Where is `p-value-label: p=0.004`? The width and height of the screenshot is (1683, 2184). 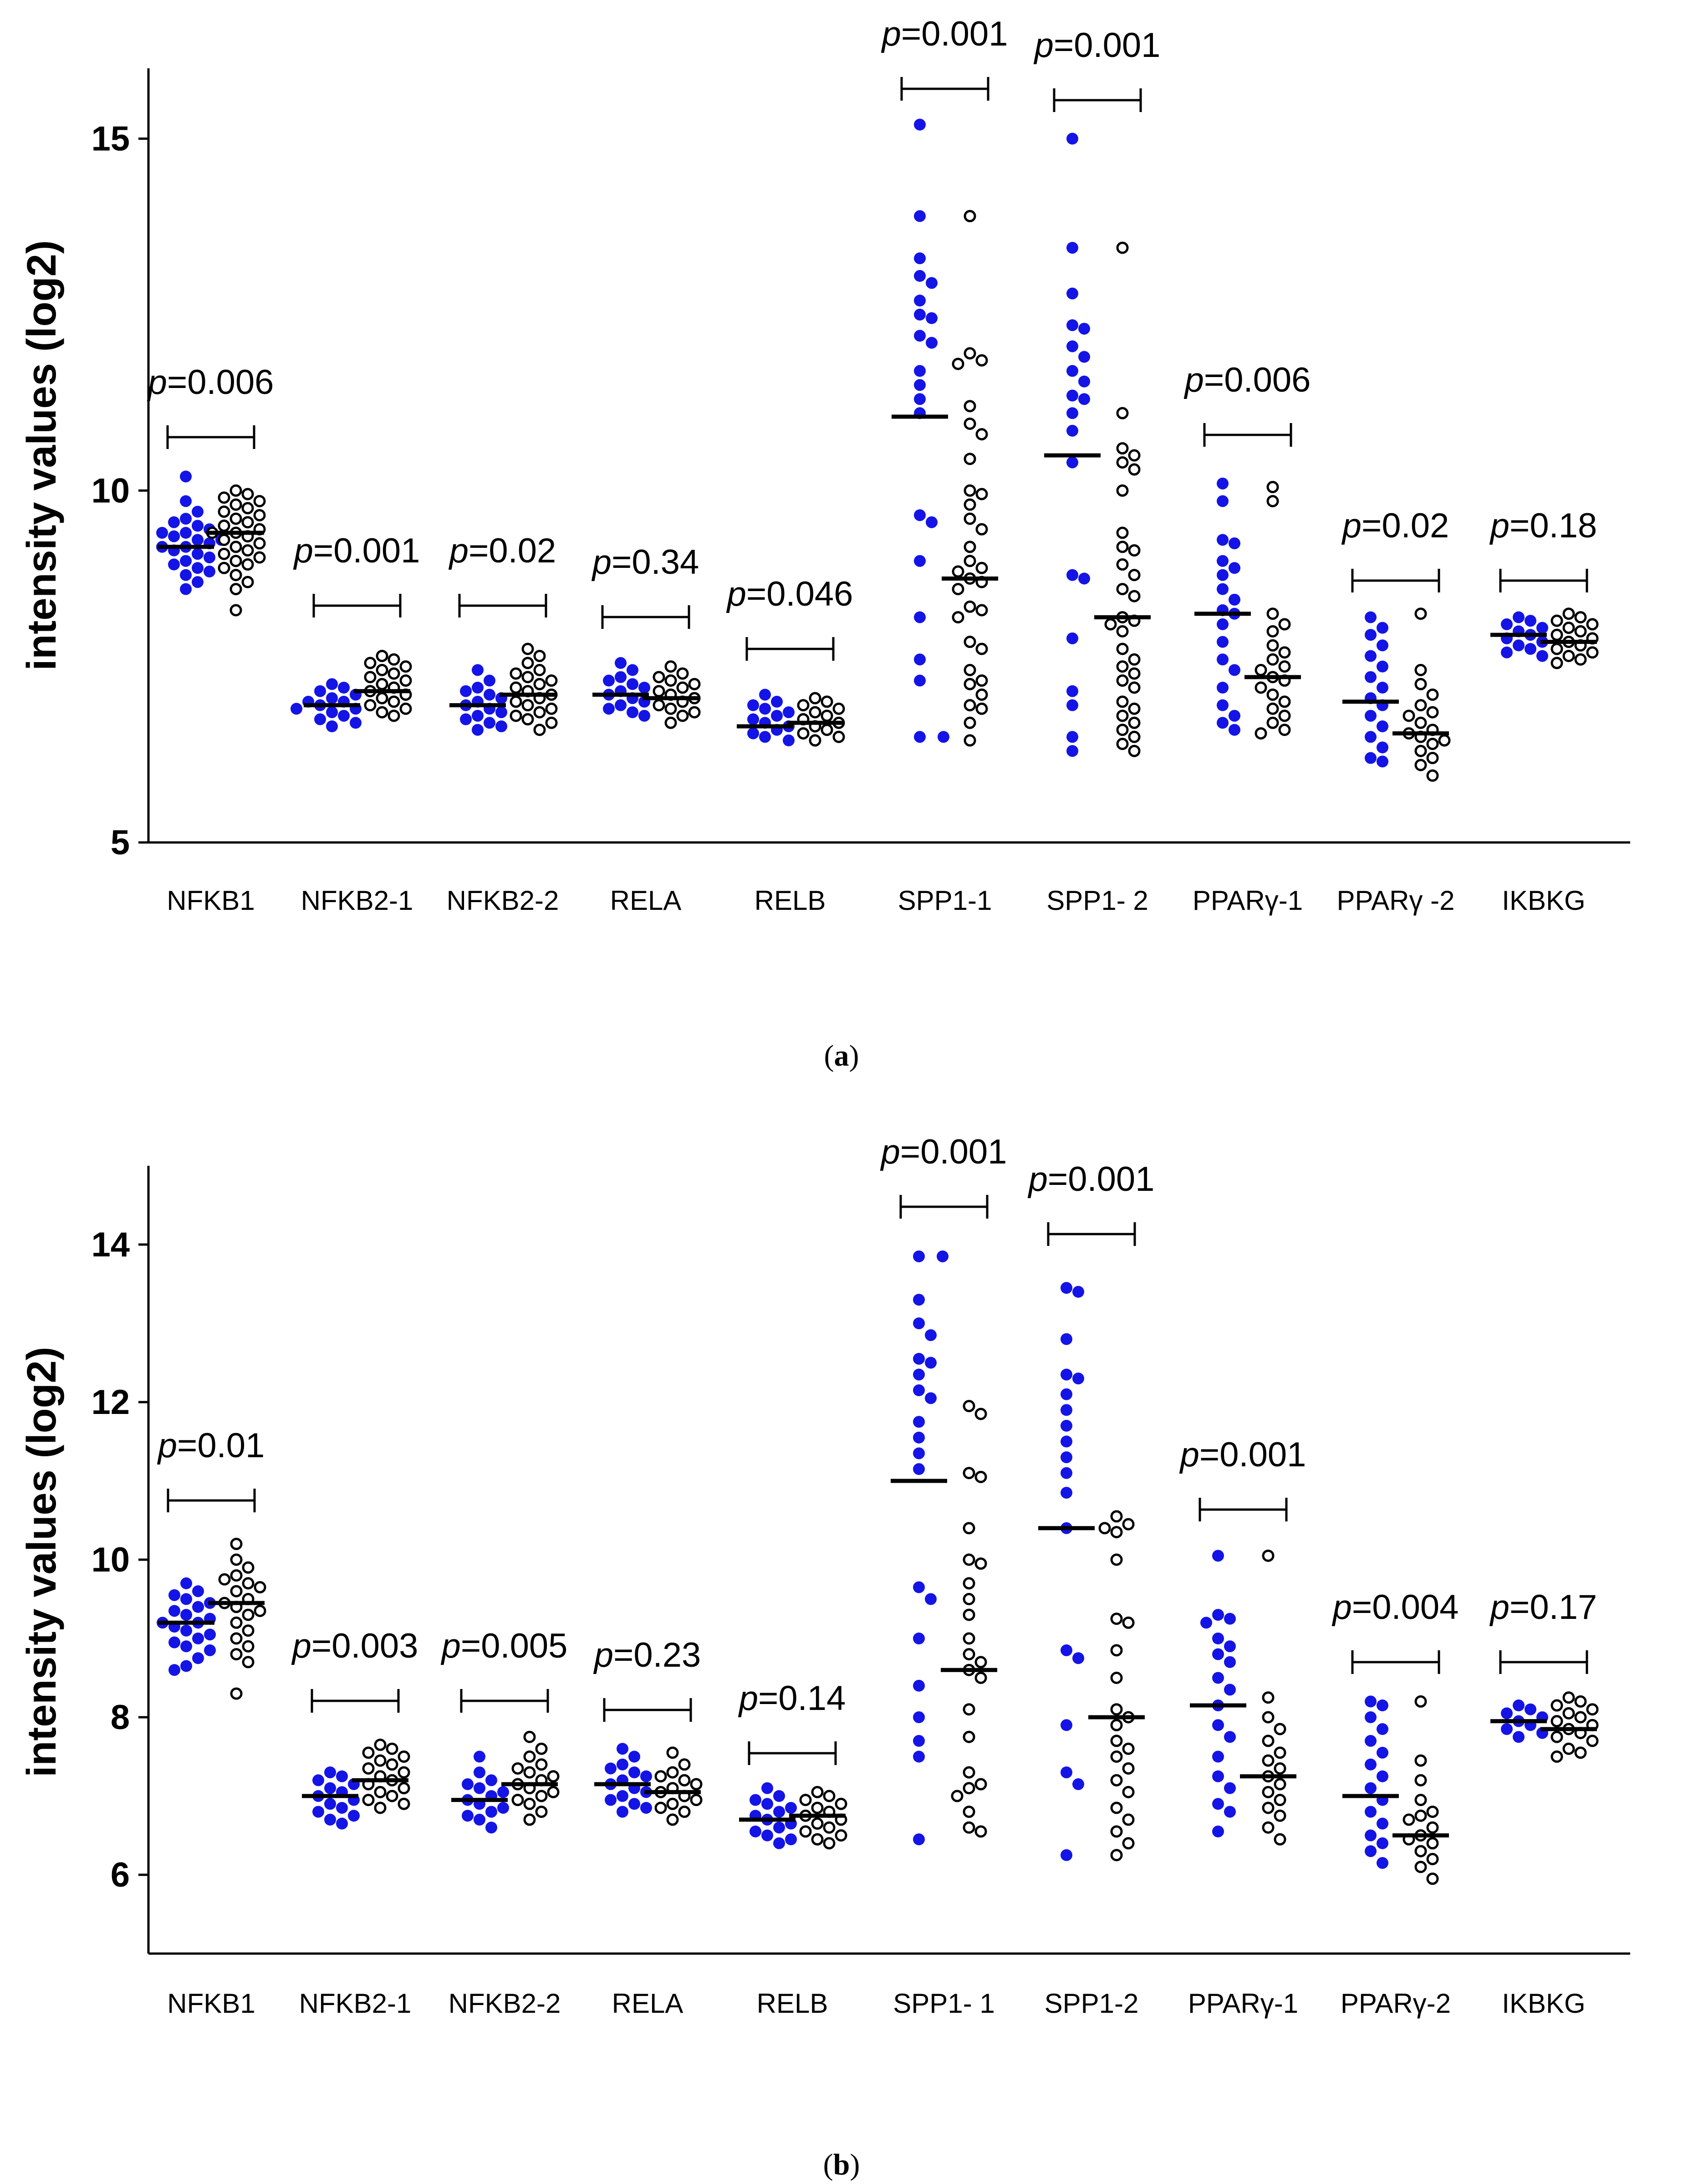
p-value-label: p=0.004 is located at coordinates (1396, 1607).